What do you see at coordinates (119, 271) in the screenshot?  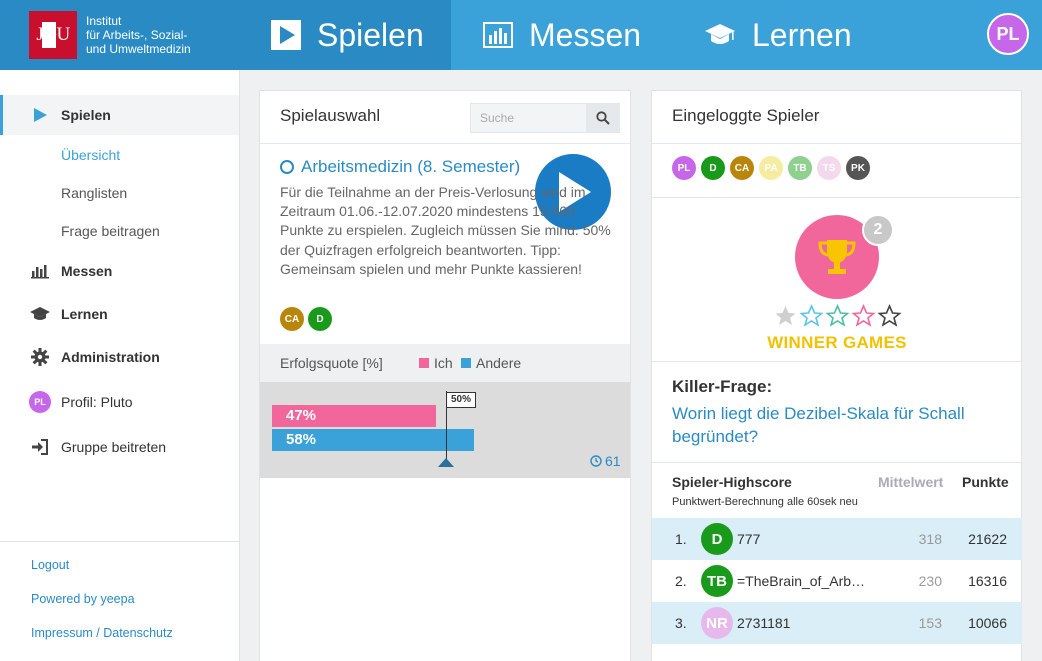 I see `sidebar-item-messen: Messen` at bounding box center [119, 271].